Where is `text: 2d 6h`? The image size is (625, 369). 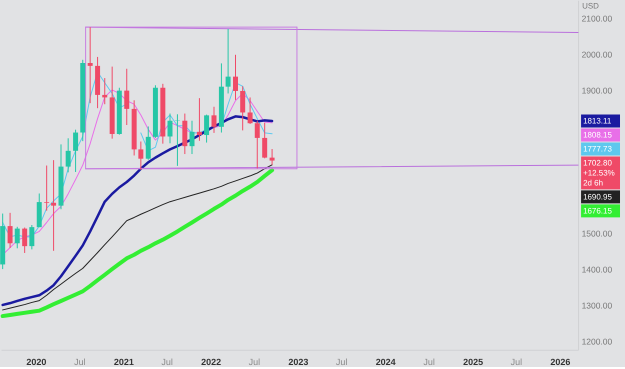 text: 2d 6h is located at coordinates (593, 183).